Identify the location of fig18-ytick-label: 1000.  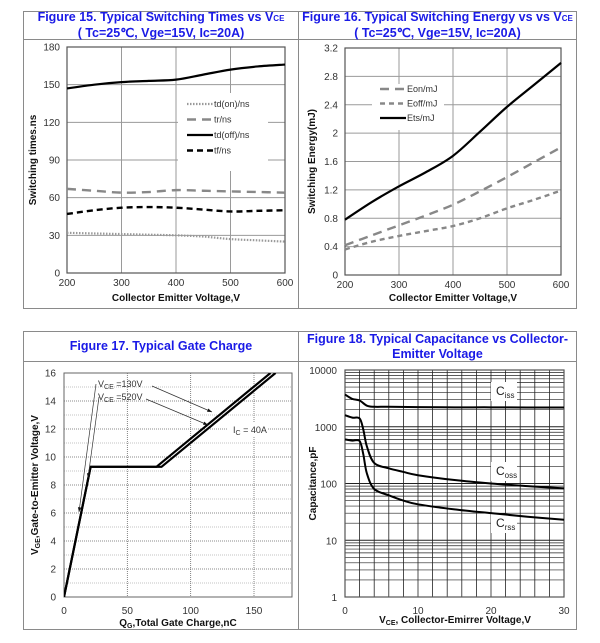
(326, 428).